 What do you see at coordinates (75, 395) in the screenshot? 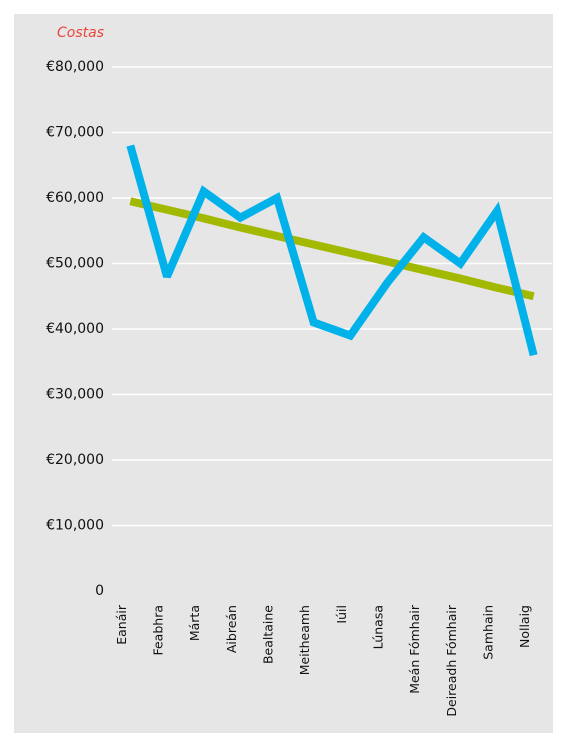
I see `y-tick-label: €30,000` at bounding box center [75, 395].